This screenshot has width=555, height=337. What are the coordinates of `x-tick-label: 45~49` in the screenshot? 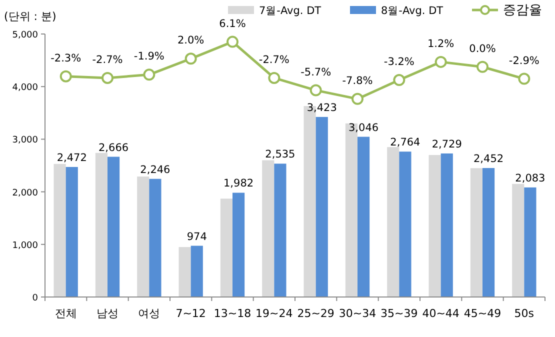 It's located at (483, 313).